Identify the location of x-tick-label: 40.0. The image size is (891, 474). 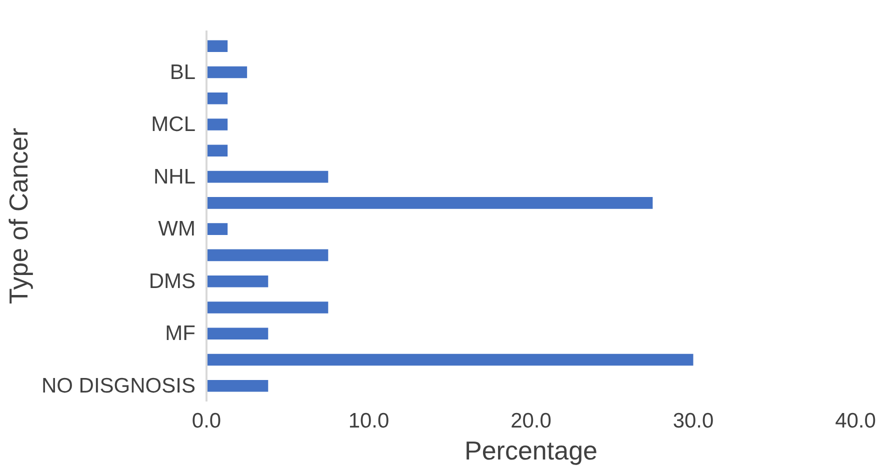
(855, 421).